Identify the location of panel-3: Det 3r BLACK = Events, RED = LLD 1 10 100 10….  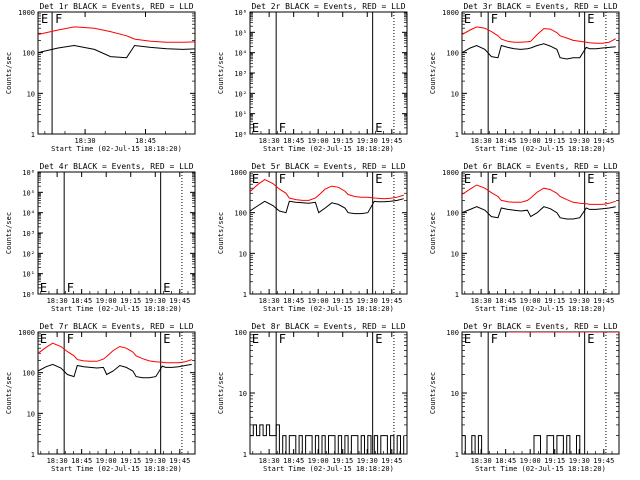
(524, 77).